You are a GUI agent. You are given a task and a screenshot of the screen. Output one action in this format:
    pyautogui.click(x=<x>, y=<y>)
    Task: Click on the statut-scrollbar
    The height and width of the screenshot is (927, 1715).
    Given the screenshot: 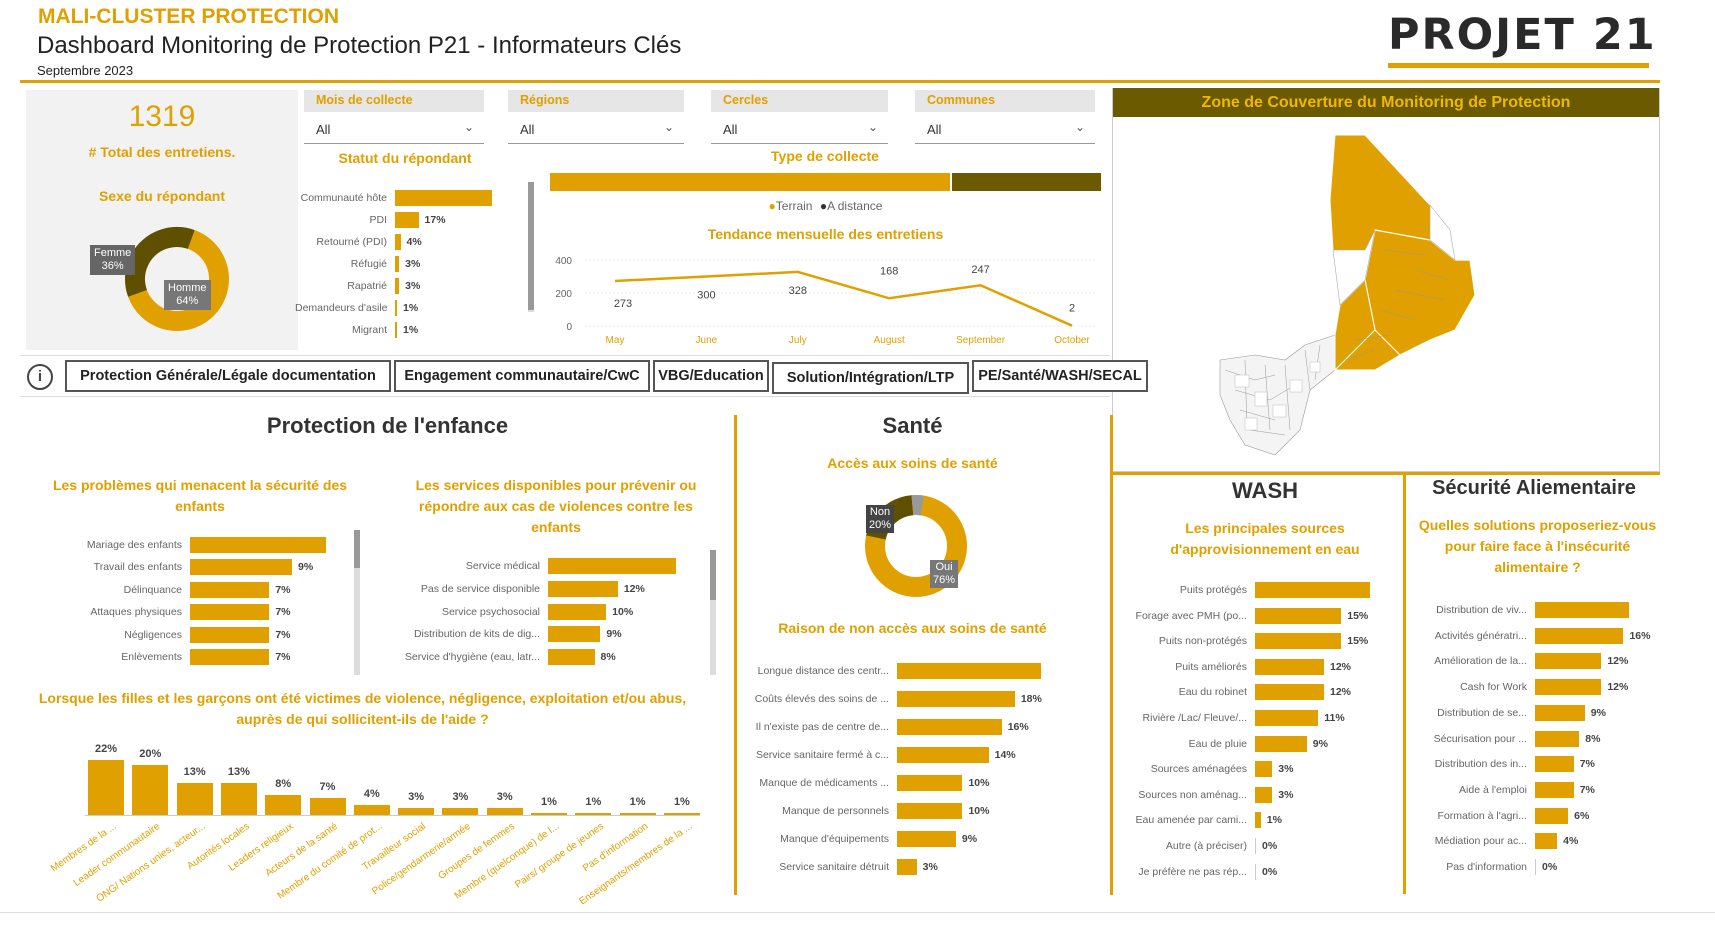 What is the action you would take?
    pyautogui.click(x=531, y=247)
    